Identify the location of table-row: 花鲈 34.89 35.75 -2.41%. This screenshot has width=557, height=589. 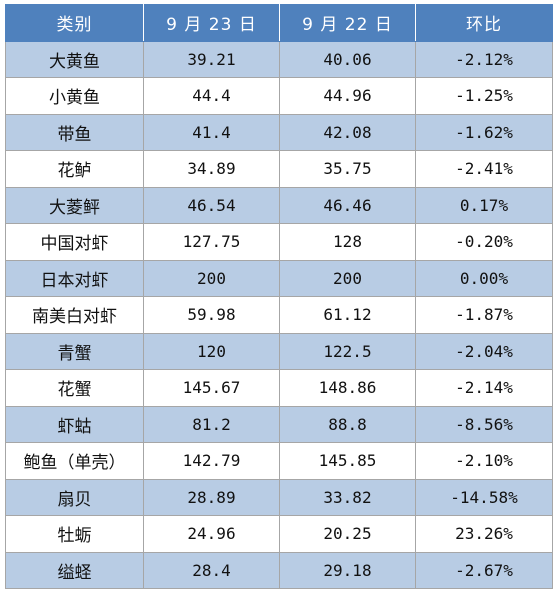
(279, 169).